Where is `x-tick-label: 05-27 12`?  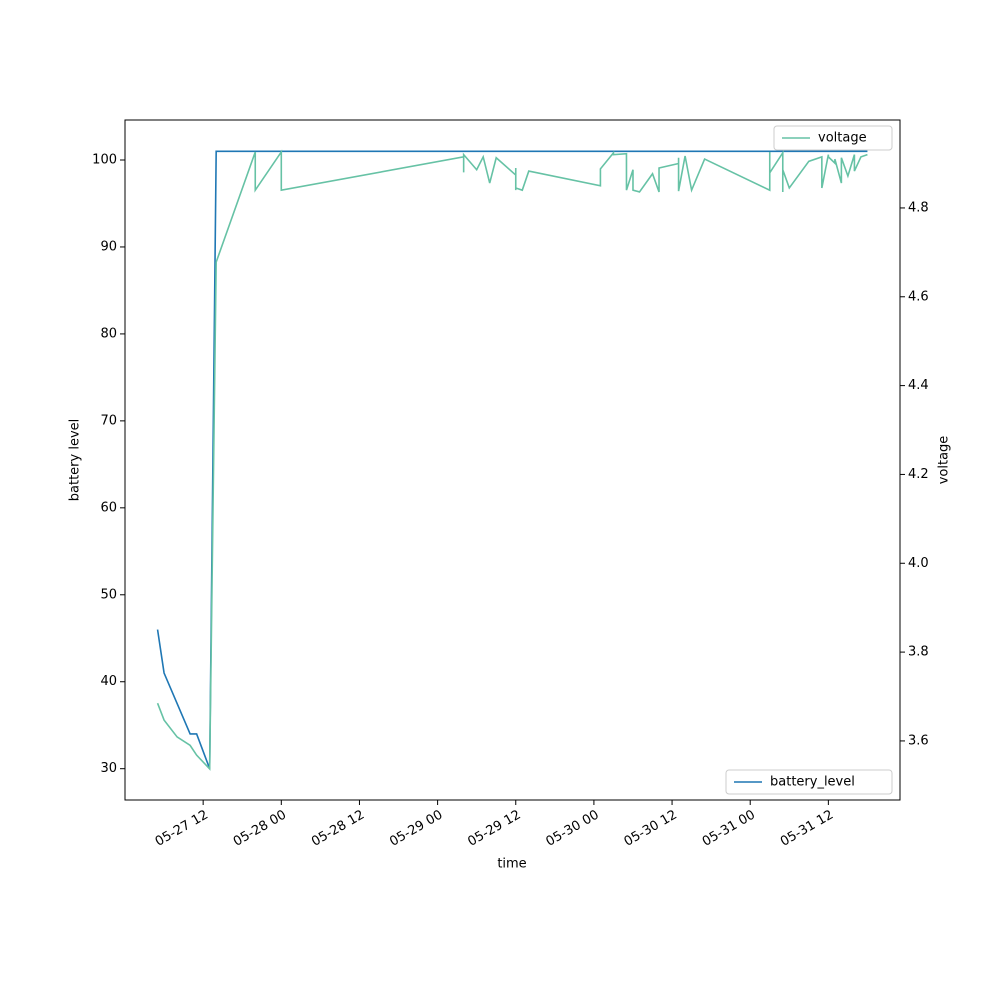
x-tick-label: 05-27 12 is located at coordinates (182, 829).